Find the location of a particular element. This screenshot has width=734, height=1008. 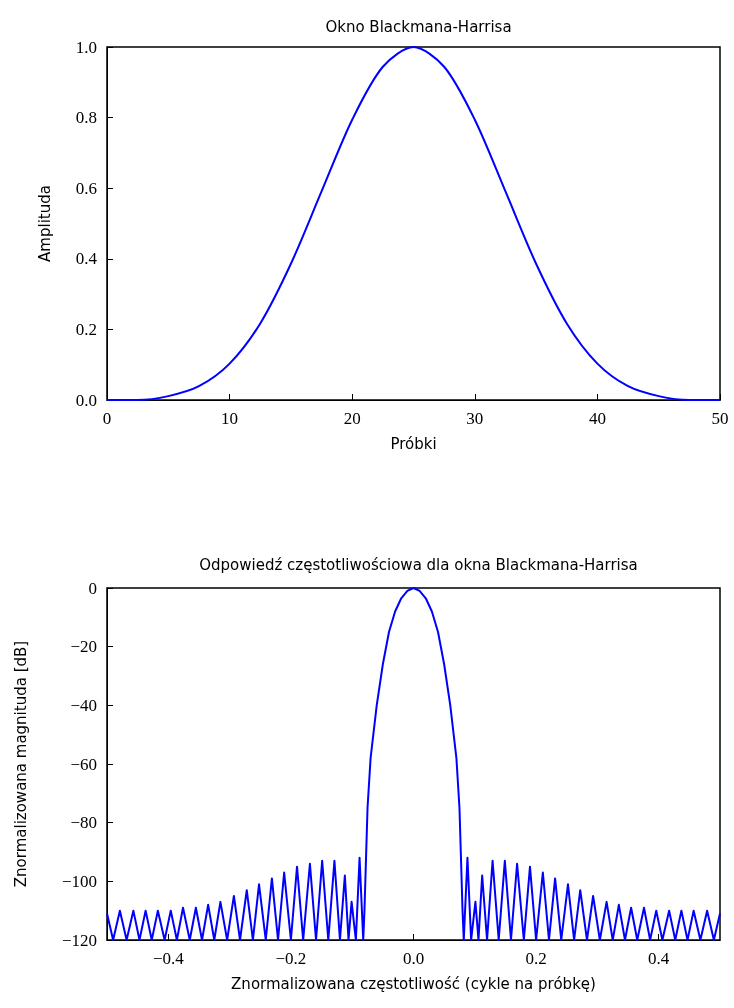

x-tick-label: 40 is located at coordinates (597, 418).